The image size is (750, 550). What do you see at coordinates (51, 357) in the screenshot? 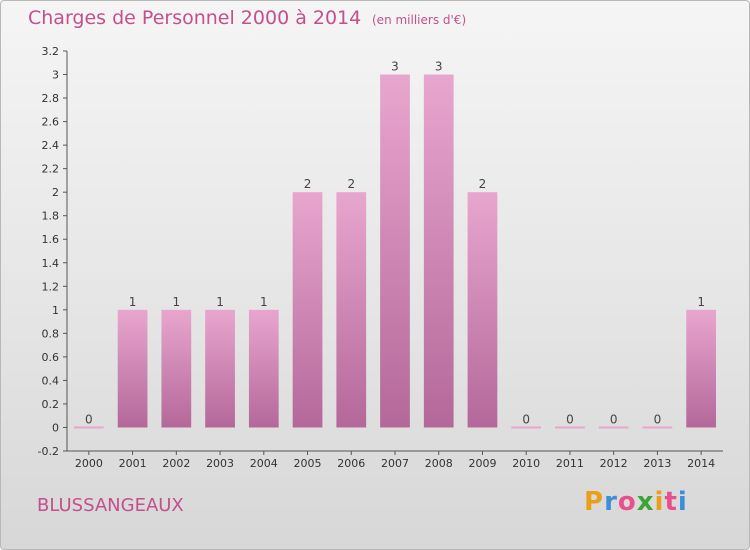
I see `y-tick-label: 0.6` at bounding box center [51, 357].